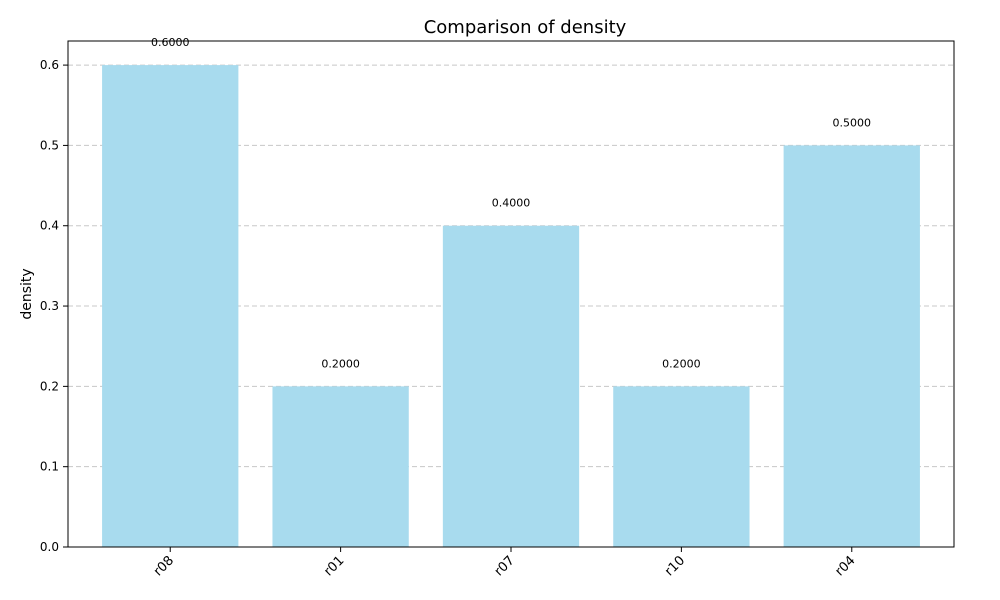 The width and height of the screenshot is (1000, 600). I want to click on x-axis-ticks: r08 r01 r07 r10 r04, so click(505, 563).